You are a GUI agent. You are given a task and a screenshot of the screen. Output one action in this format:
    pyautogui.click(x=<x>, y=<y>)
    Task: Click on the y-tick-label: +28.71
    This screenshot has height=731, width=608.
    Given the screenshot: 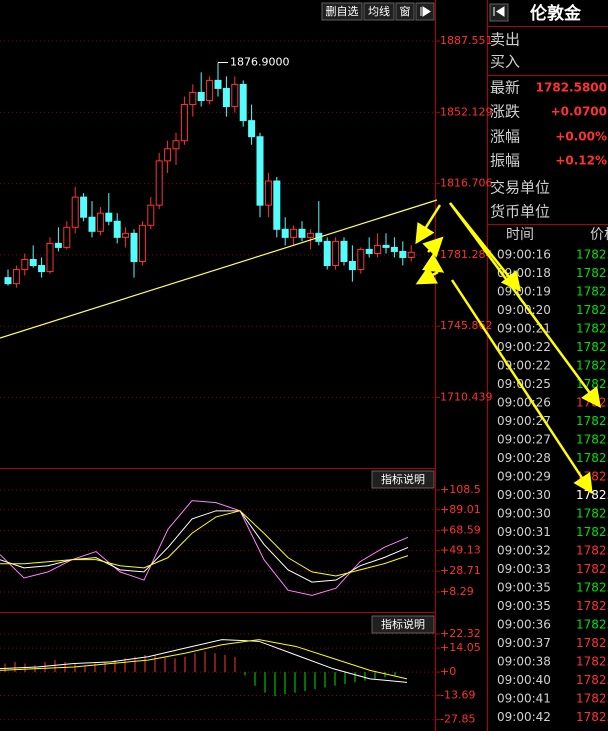 What is the action you would take?
    pyautogui.click(x=460, y=570)
    